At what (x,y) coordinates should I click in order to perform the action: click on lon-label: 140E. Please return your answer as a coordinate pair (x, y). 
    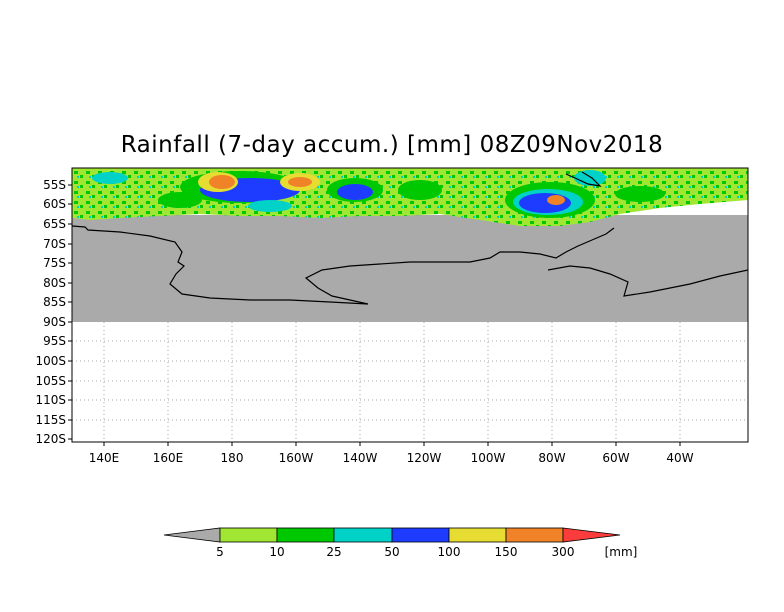
    Looking at the image, I should click on (104, 458).